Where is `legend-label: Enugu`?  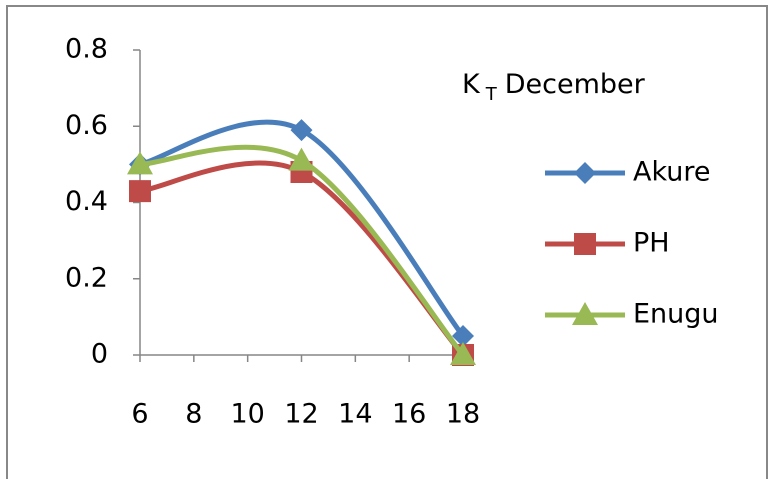
legend-label: Enugu is located at coordinates (676, 314).